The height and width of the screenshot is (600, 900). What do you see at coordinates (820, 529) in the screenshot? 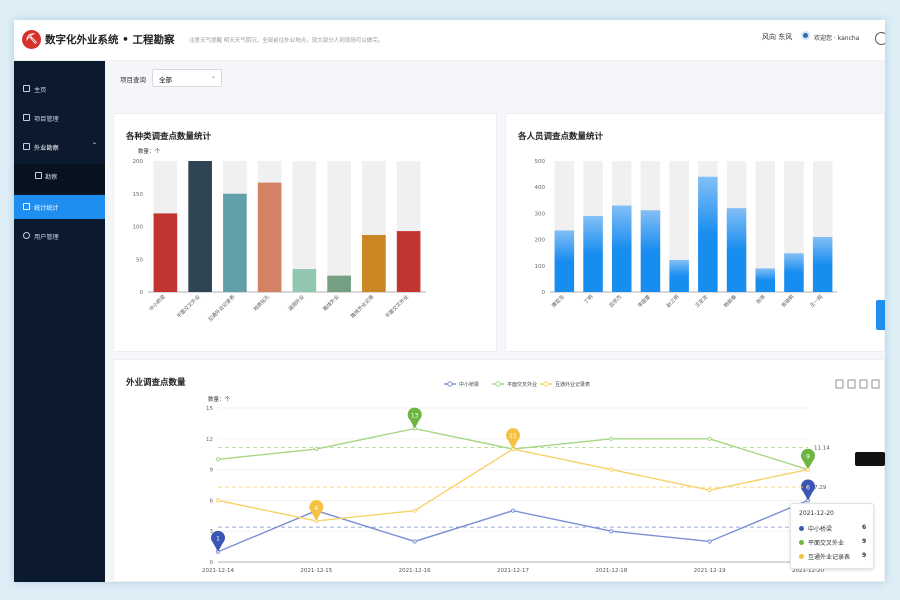
I see `tooltip-series: 中小桥梁` at bounding box center [820, 529].